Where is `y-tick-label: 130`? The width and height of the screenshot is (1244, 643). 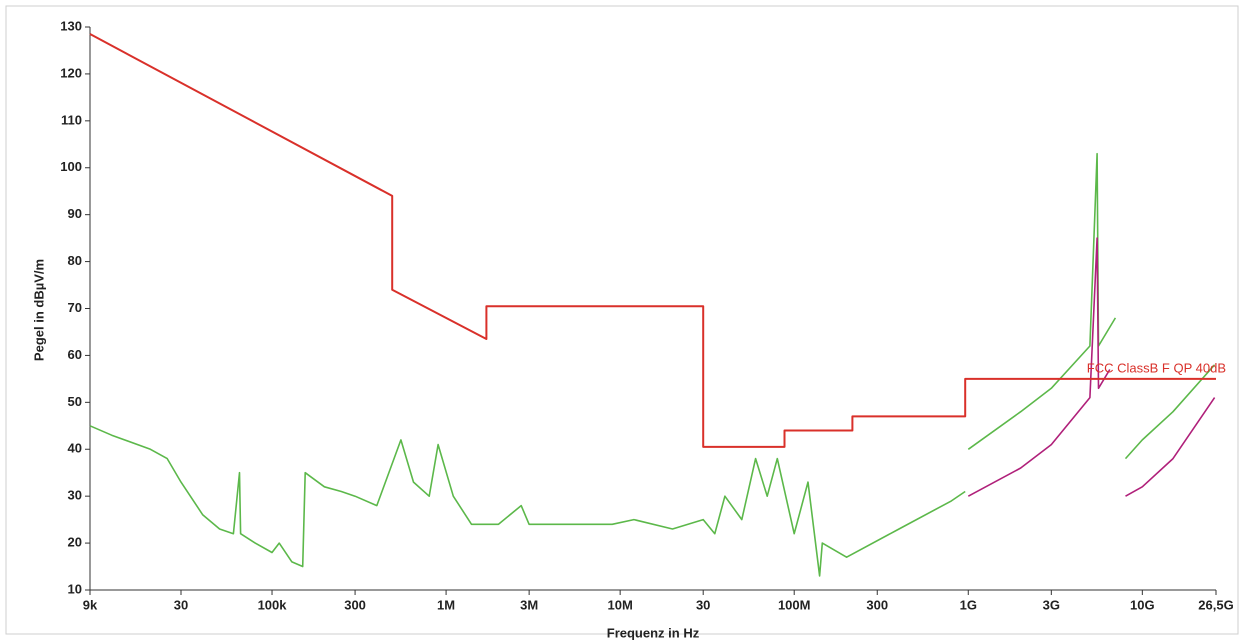 y-tick-label: 130 is located at coordinates (71, 25).